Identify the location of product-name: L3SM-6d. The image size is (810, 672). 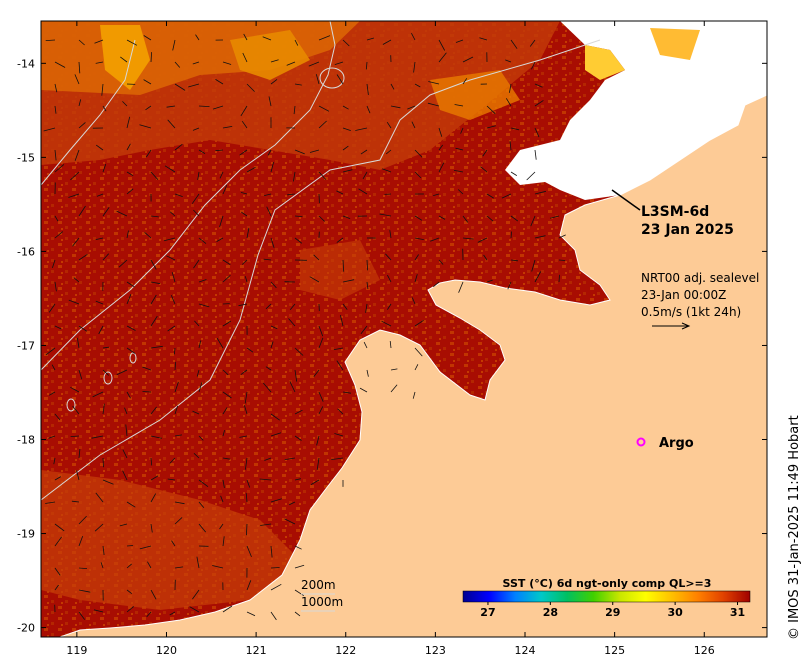
(675, 212).